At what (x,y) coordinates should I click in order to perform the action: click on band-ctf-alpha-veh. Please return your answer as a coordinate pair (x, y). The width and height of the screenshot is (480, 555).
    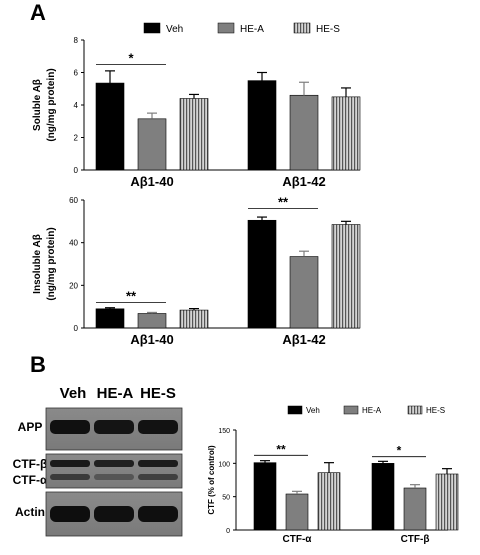
    Looking at the image, I should click on (70, 477).